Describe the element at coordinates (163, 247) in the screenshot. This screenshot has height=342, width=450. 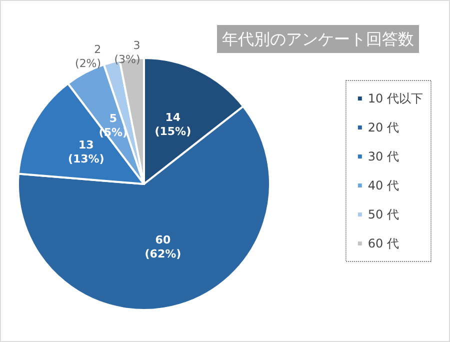
I see `data-label: 60 (62%)` at that location.